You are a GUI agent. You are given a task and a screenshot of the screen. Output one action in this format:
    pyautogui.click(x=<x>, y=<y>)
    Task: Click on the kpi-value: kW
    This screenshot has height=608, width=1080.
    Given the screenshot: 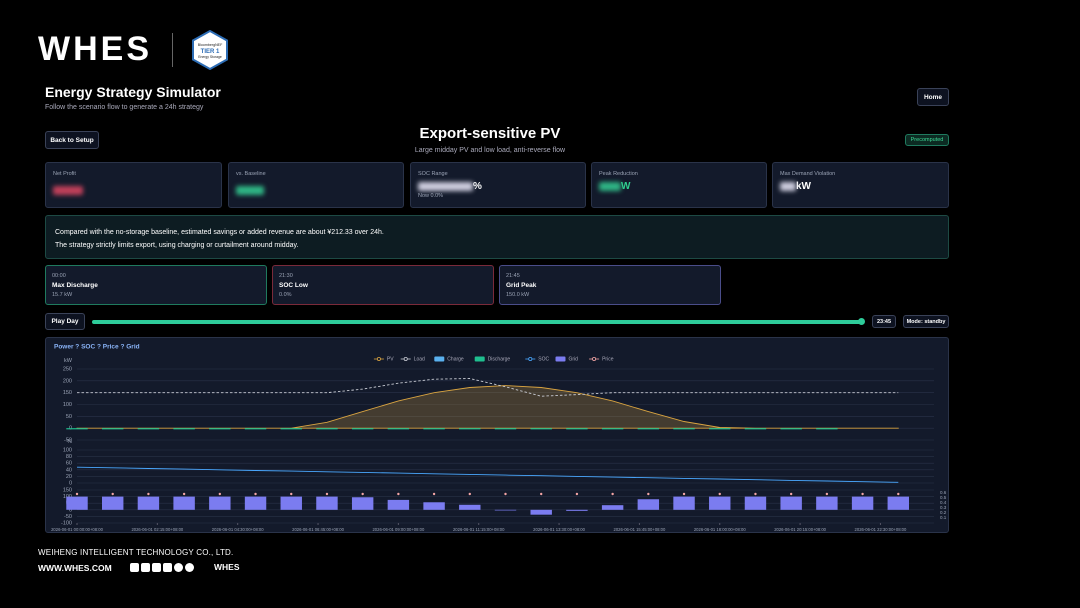 What is the action you would take?
    pyautogui.click(x=803, y=186)
    